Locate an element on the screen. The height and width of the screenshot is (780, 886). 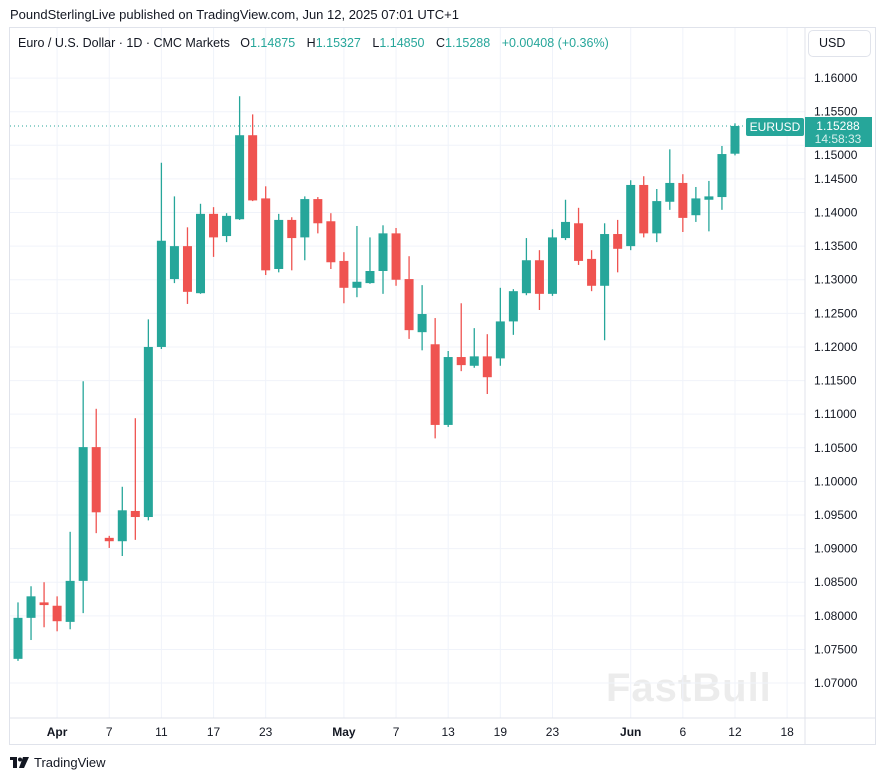
bar-countdown: 14:58:33 is located at coordinates (838, 139).